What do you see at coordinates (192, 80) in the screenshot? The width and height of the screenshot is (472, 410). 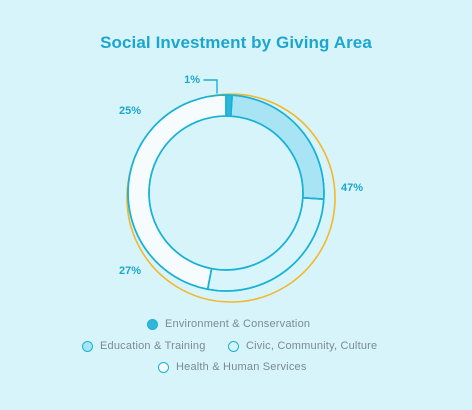 I see `data-label-environment: 1%` at bounding box center [192, 80].